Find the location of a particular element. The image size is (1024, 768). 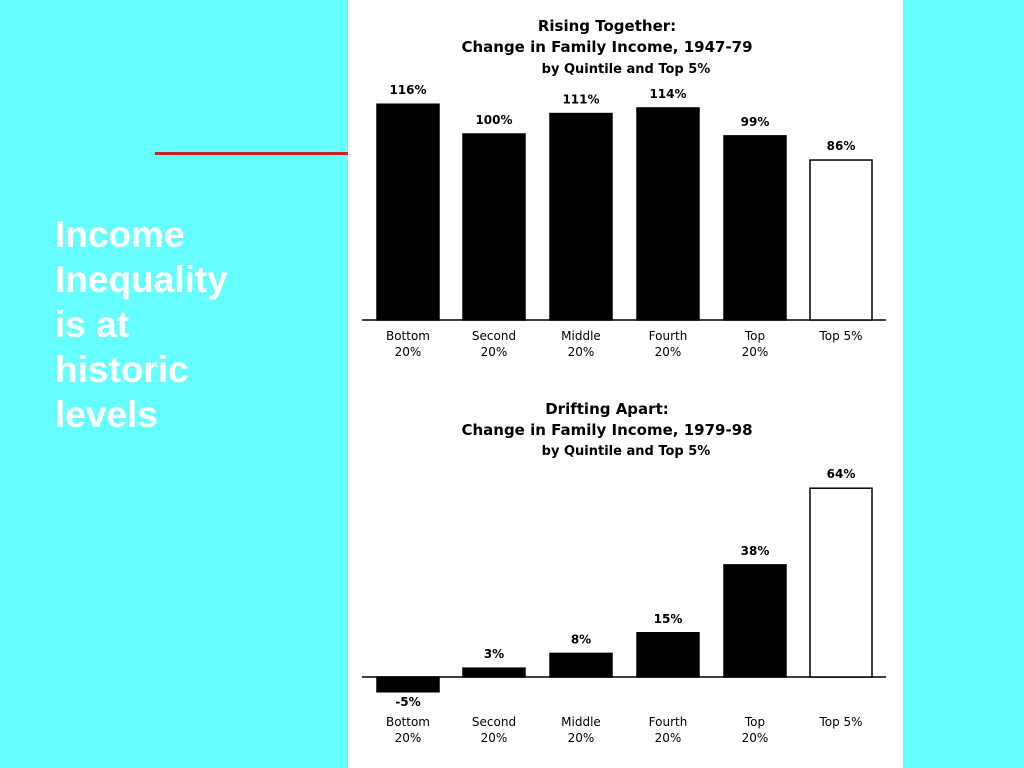

chart-subtitle: Change in Family Income, 1947-79 is located at coordinates (606, 47).